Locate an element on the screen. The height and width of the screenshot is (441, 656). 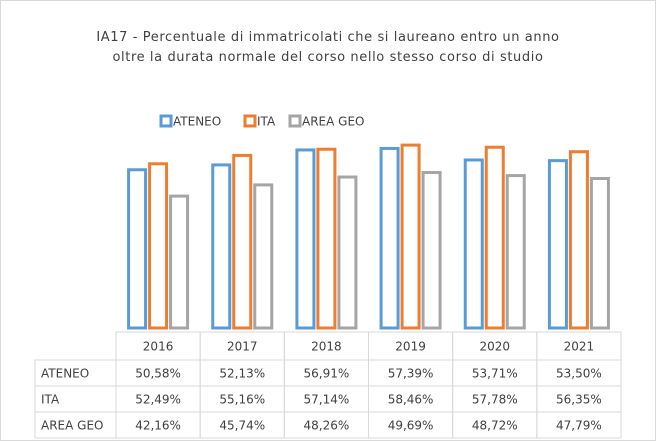
table-value: 42,16% is located at coordinates (158, 426).